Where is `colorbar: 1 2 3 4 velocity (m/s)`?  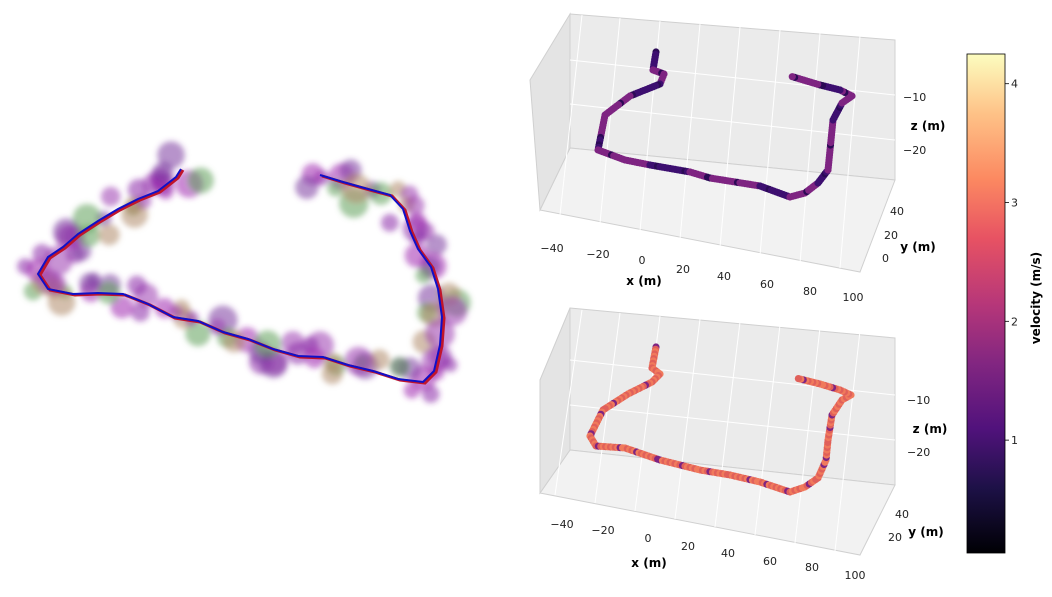
colorbar: 1 2 3 4 velocity (m/s) is located at coordinates (1004, 303).